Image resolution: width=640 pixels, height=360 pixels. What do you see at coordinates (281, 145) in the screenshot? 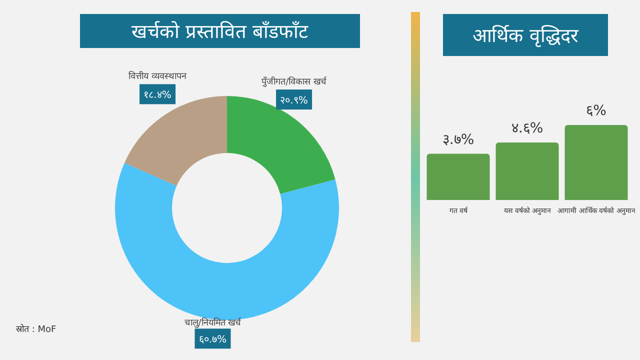
I see `donut-slice` at bounding box center [281, 145].